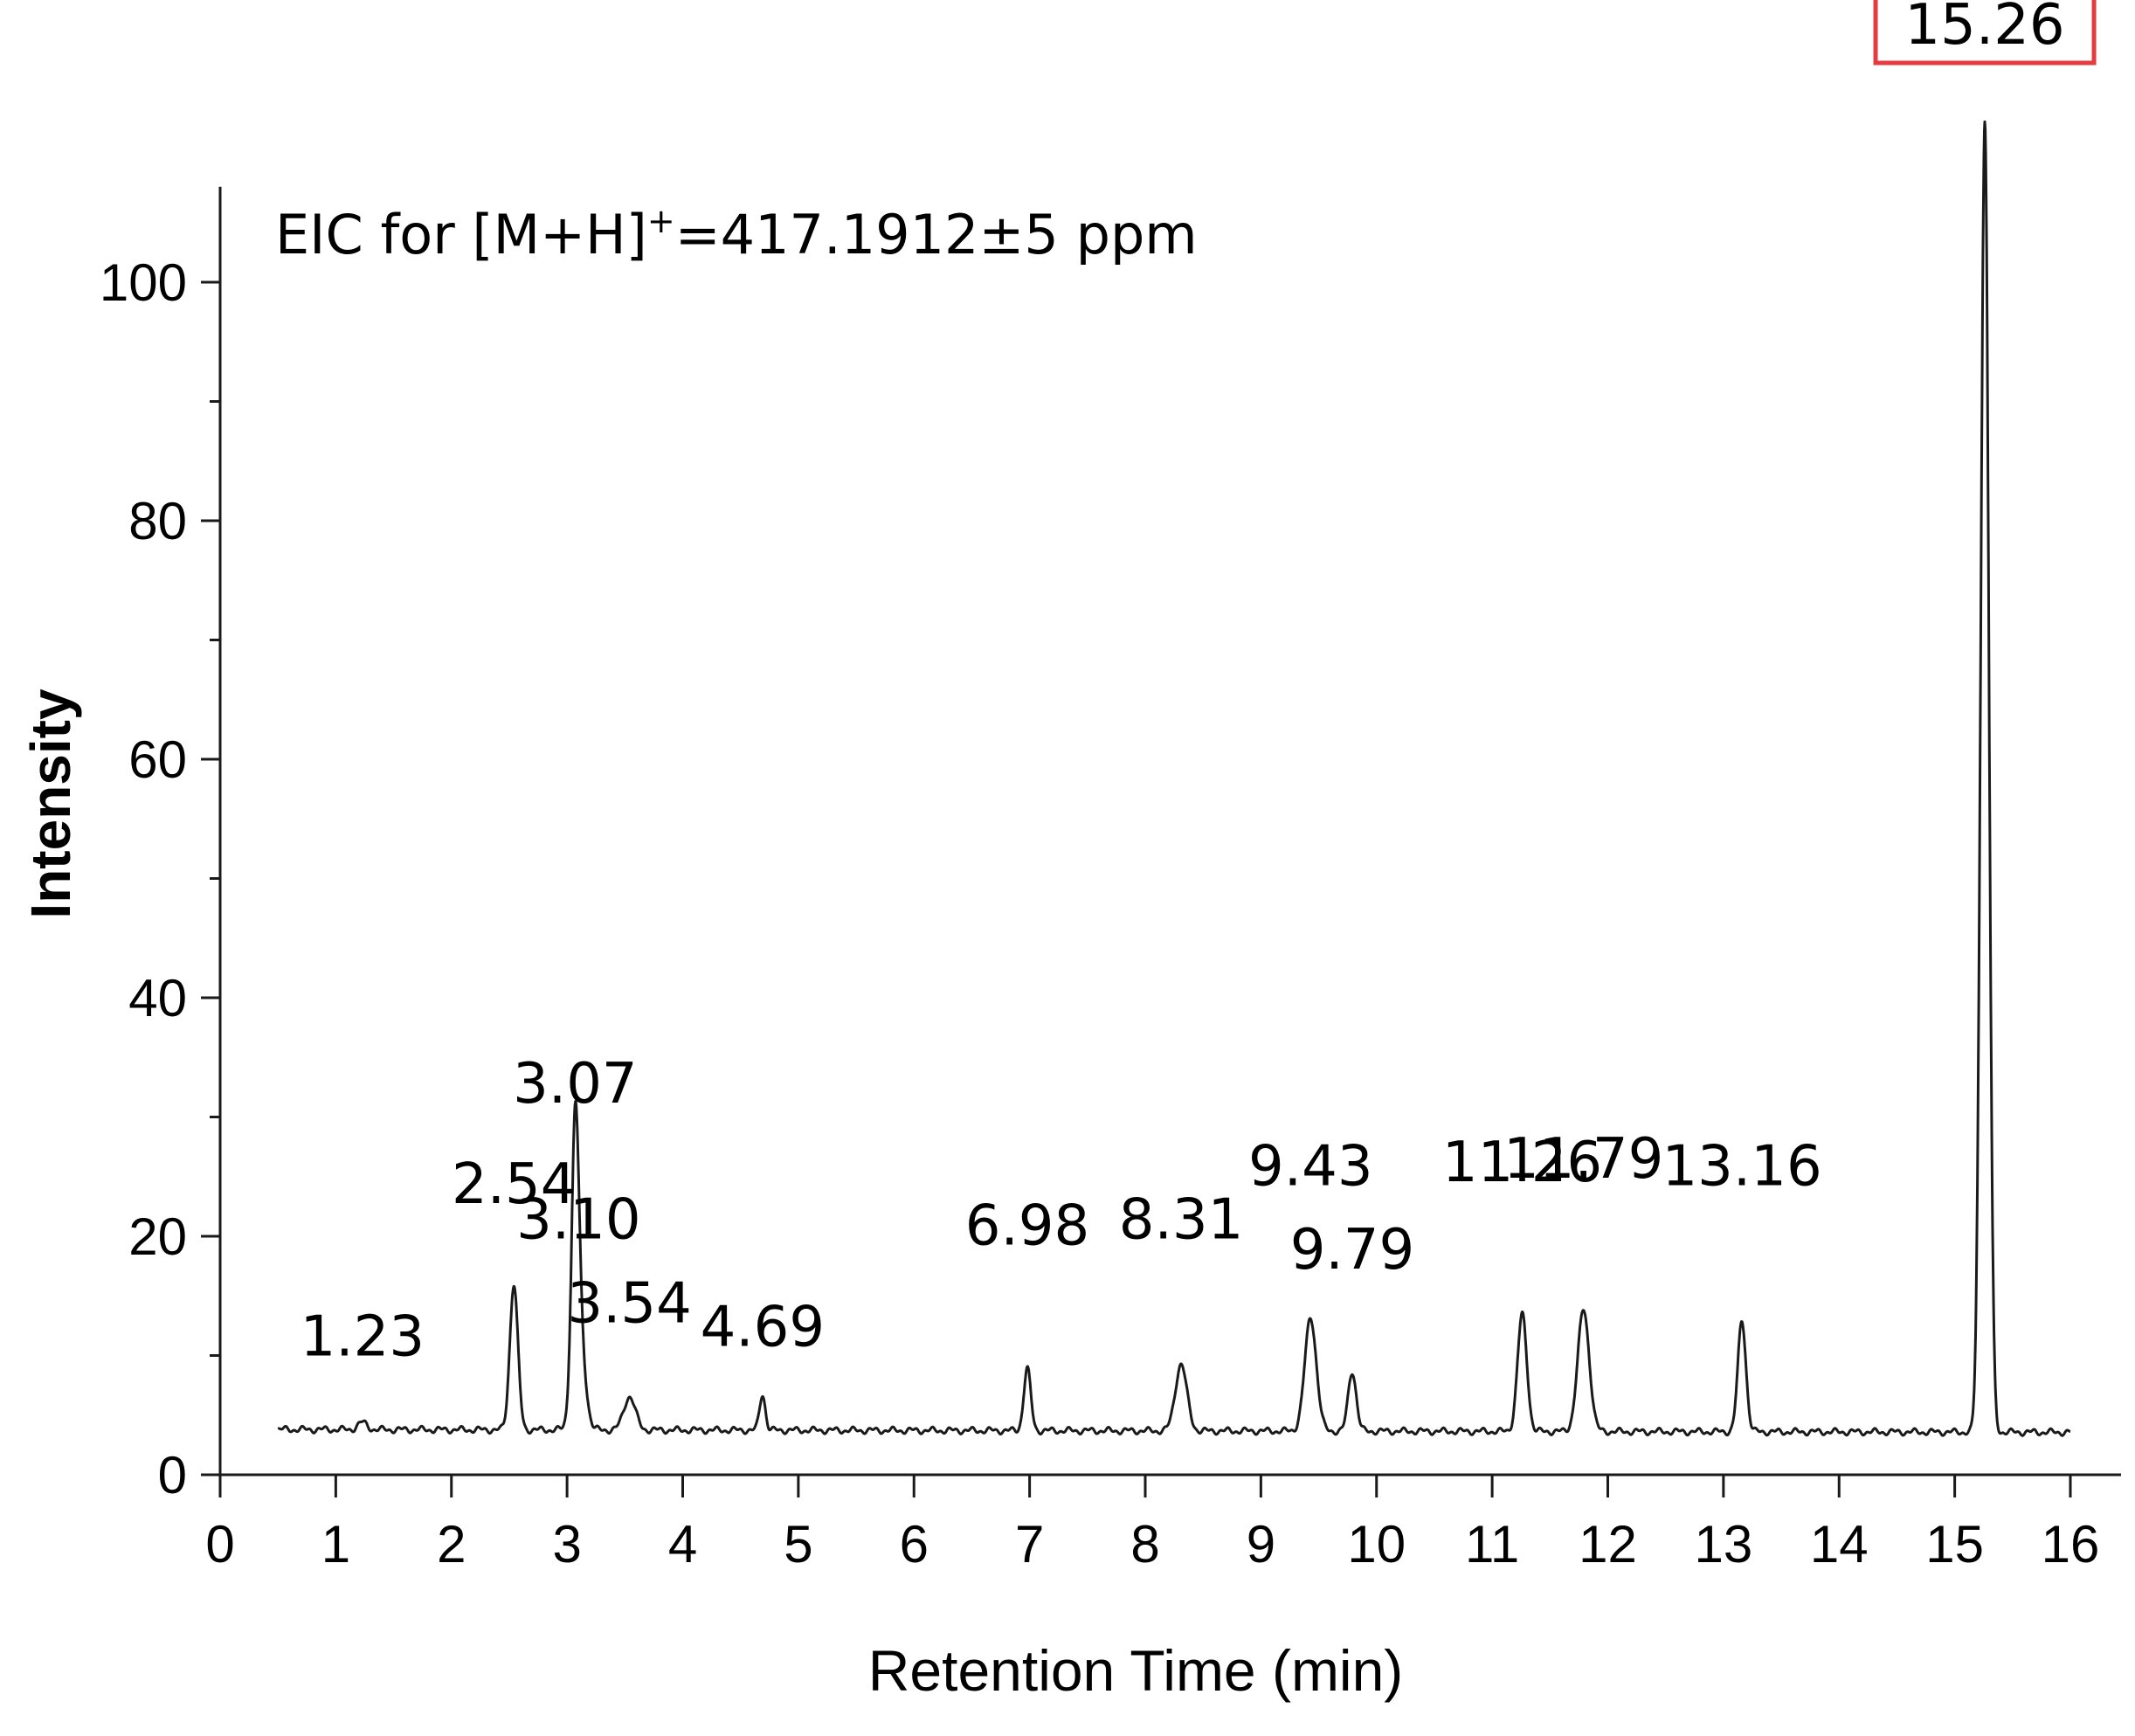 The height and width of the screenshot is (1736, 2135). Describe the element at coordinates (1954, 1544) in the screenshot. I see `x-tick-label: 15` at that location.